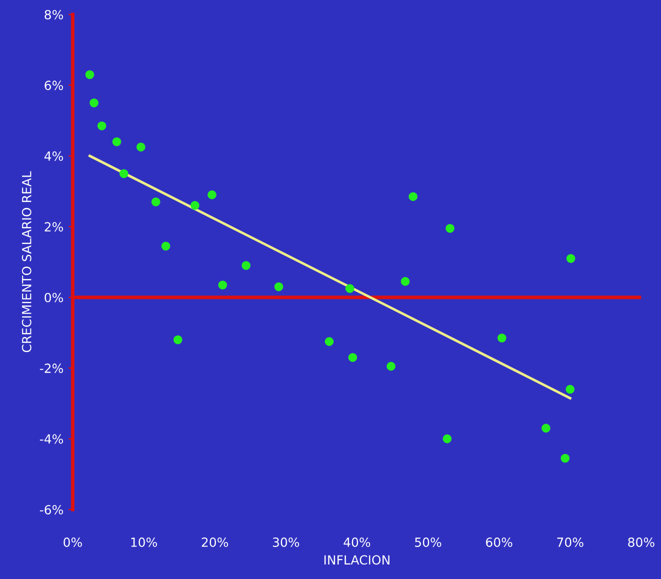  Describe the element at coordinates (51, 439) in the screenshot. I see `y-tick-label: -4%` at that location.